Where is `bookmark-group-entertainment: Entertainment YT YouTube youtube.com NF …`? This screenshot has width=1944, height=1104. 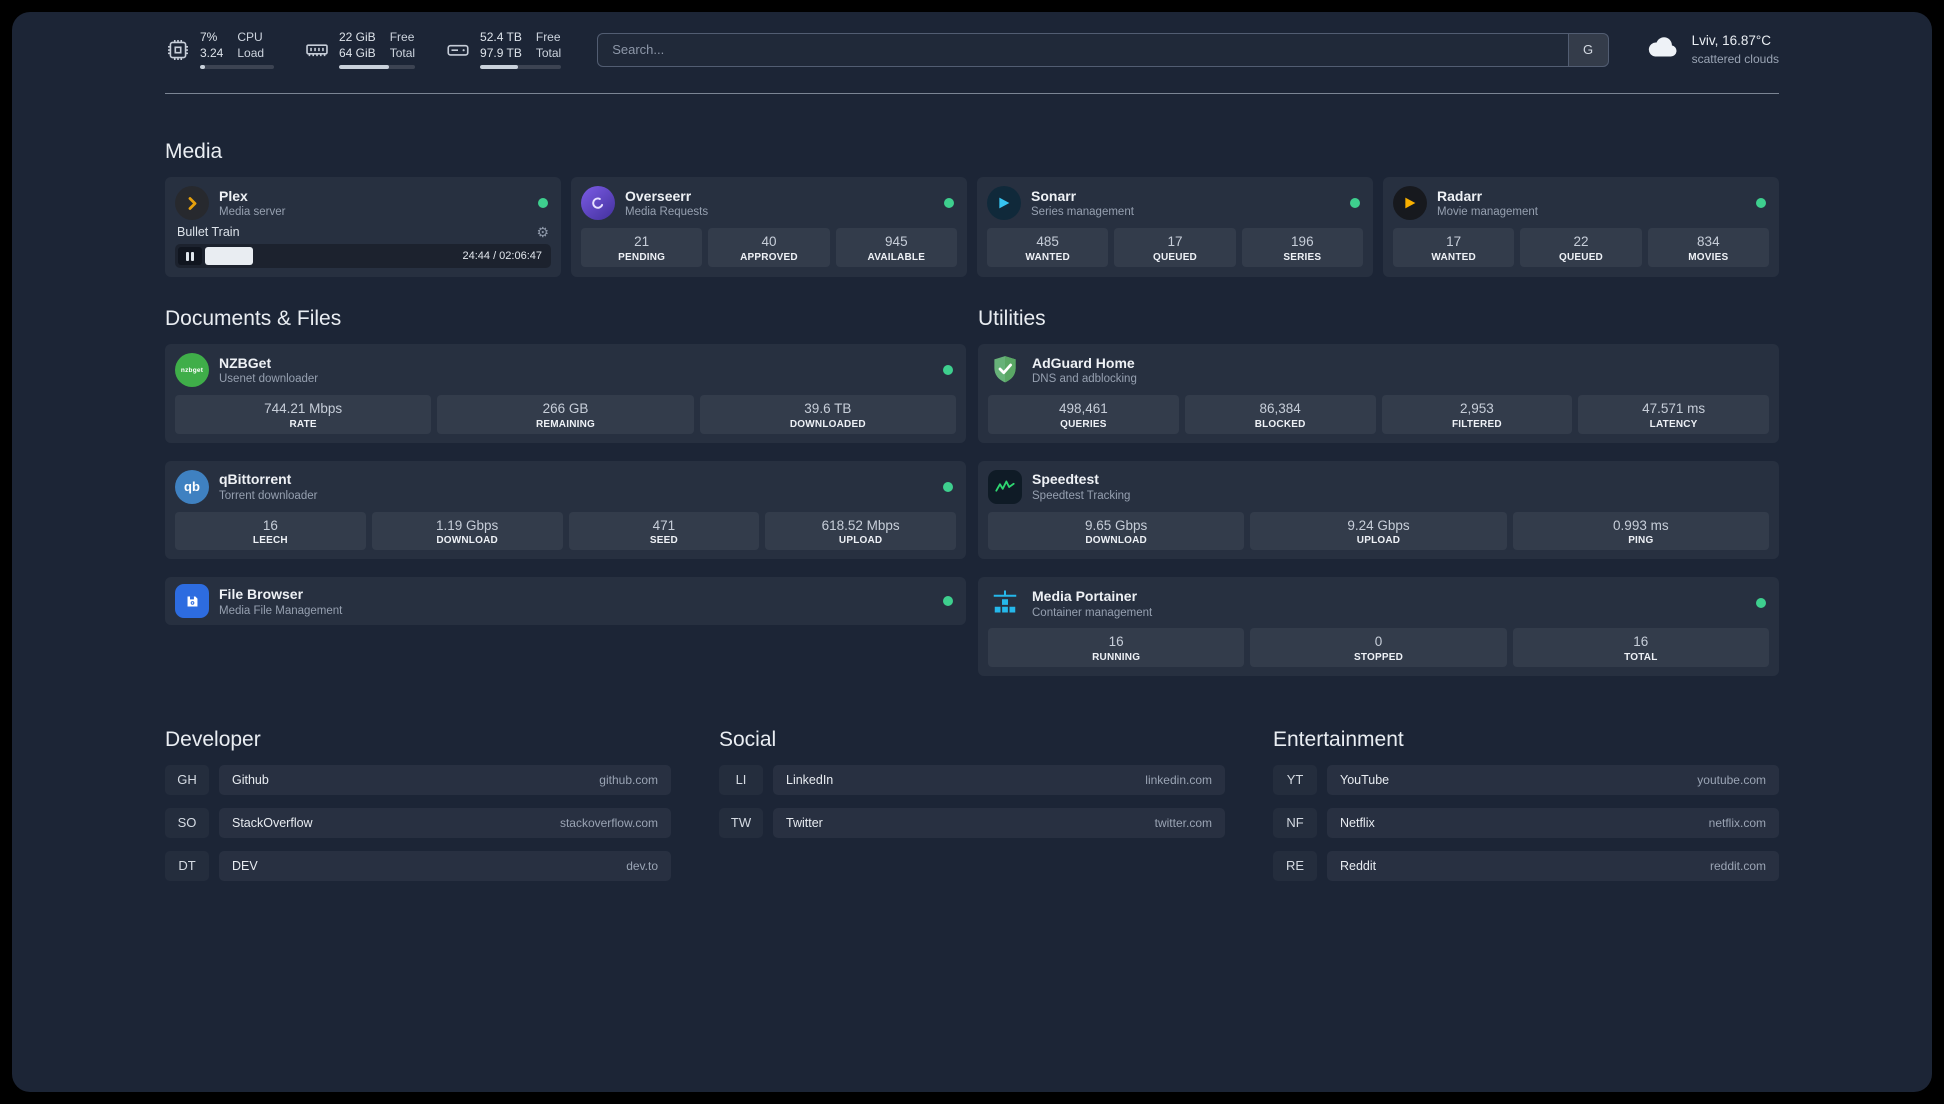
bookmark-group-entertainment: Entertainment YT YouTube youtube.com NF … is located at coordinates (1526, 804).